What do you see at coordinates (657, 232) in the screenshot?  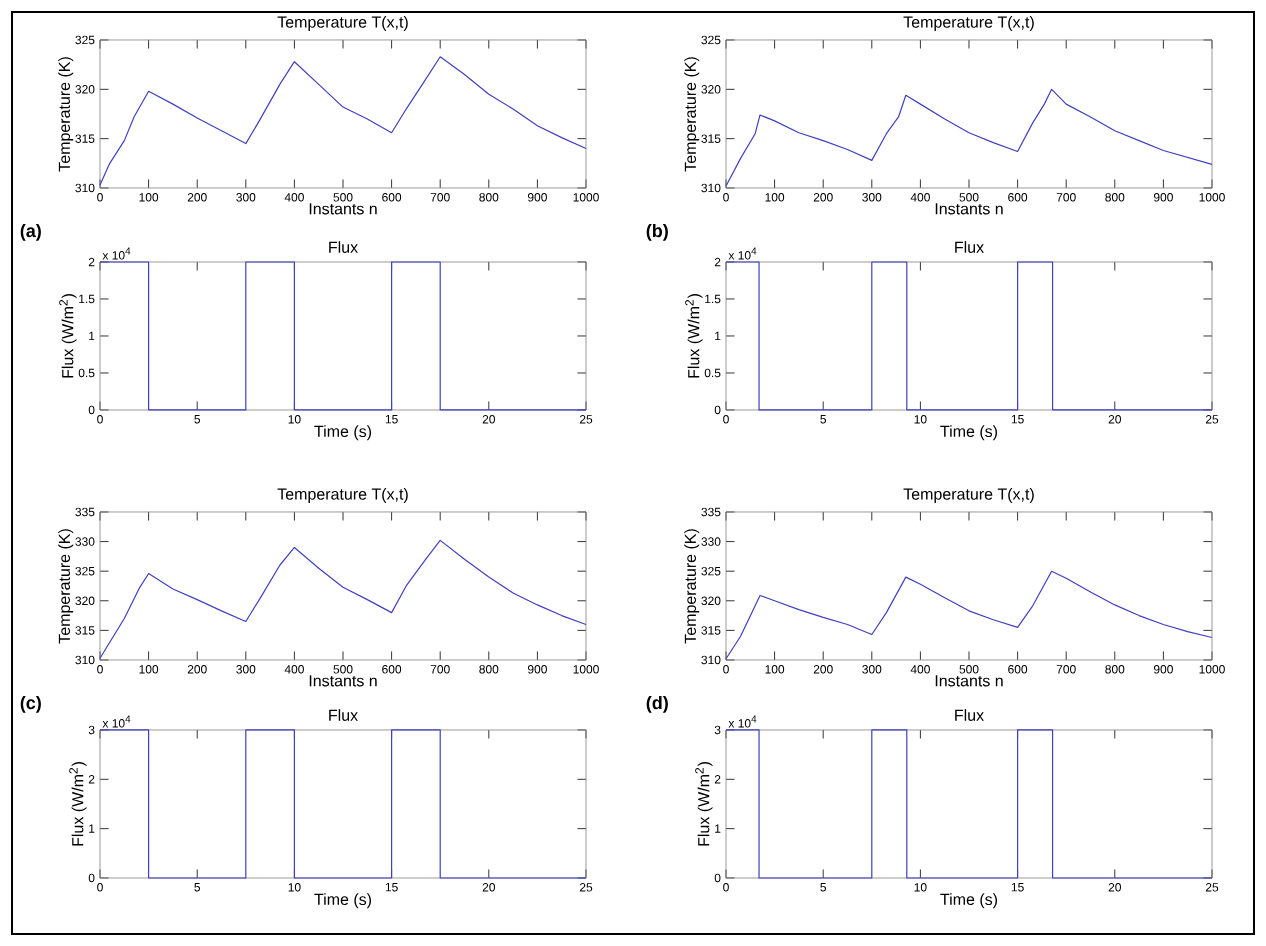 I see `text: (b)` at bounding box center [657, 232].